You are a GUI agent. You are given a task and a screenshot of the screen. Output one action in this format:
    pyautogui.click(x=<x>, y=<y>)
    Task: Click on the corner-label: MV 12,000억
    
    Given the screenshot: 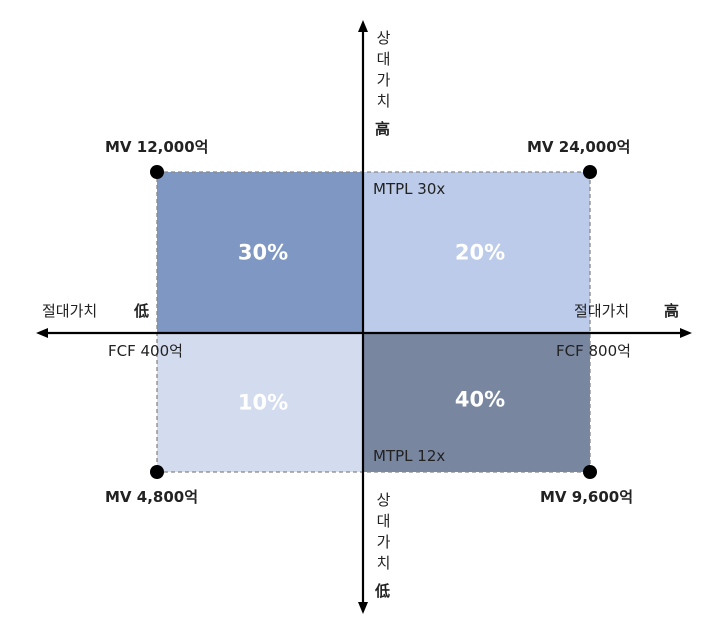 What is the action you would take?
    pyautogui.click(x=157, y=147)
    